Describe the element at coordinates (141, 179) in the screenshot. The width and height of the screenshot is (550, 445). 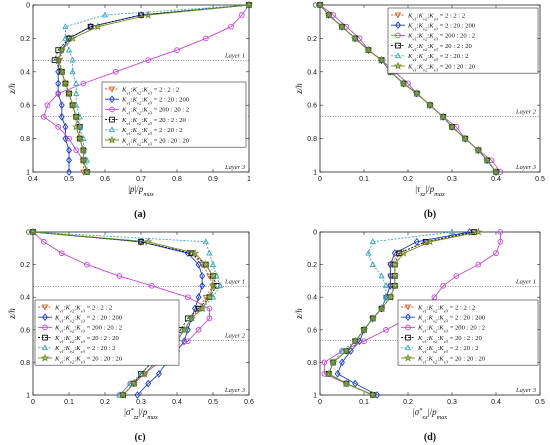
I see `x-tick-label: 0.7` at that location.